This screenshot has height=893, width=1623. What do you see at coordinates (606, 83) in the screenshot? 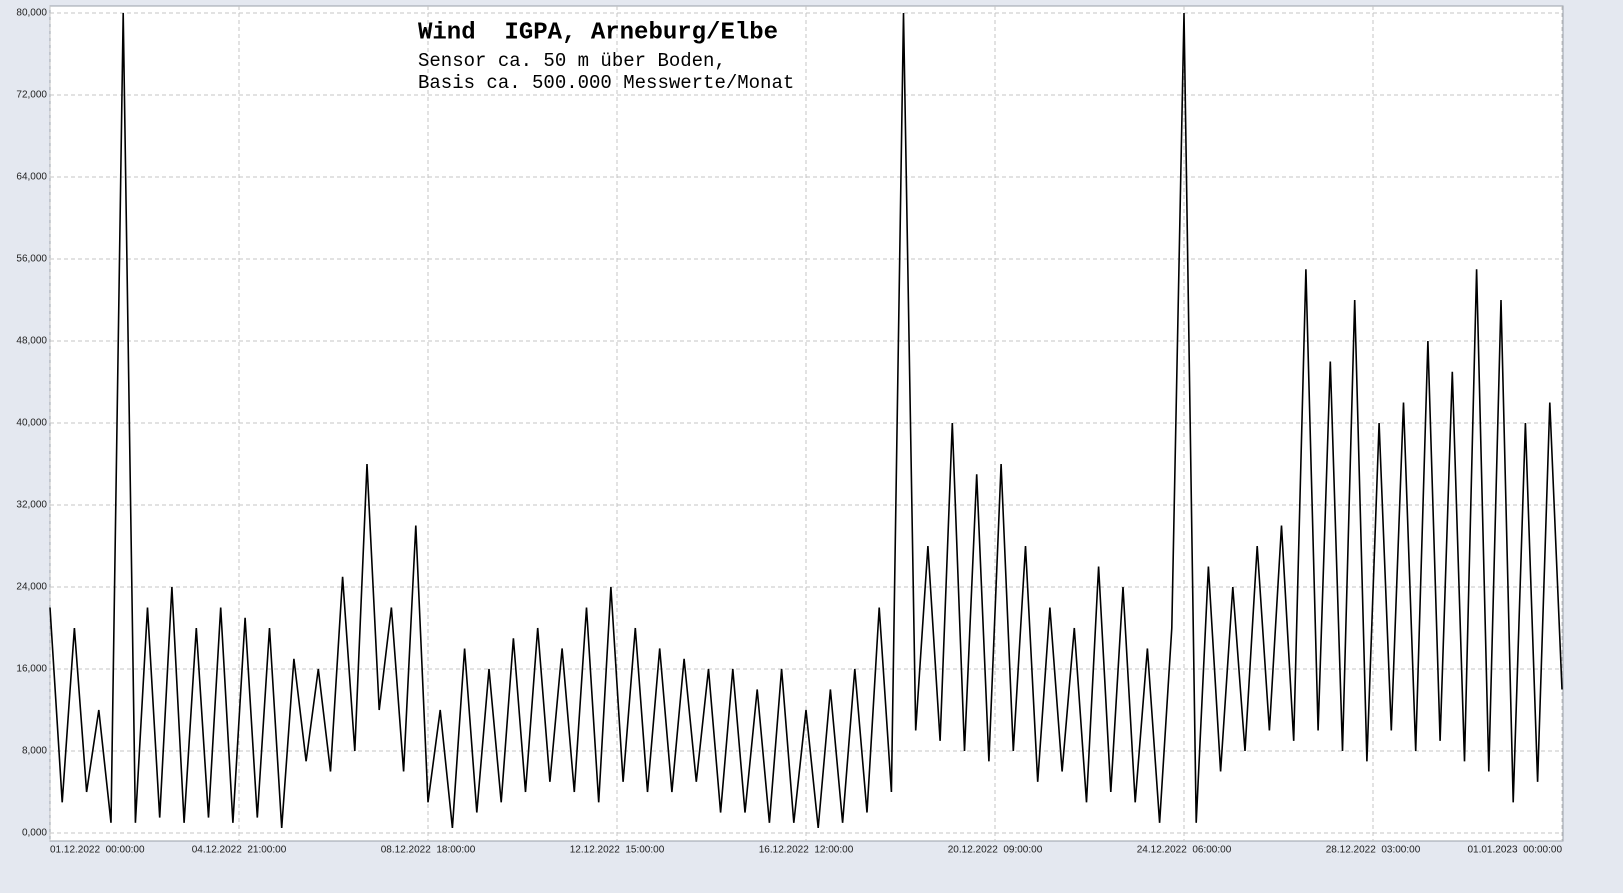
I see `chart-subtitle: Basis ca. 500.000 Messwerte/Monat` at bounding box center [606, 83].